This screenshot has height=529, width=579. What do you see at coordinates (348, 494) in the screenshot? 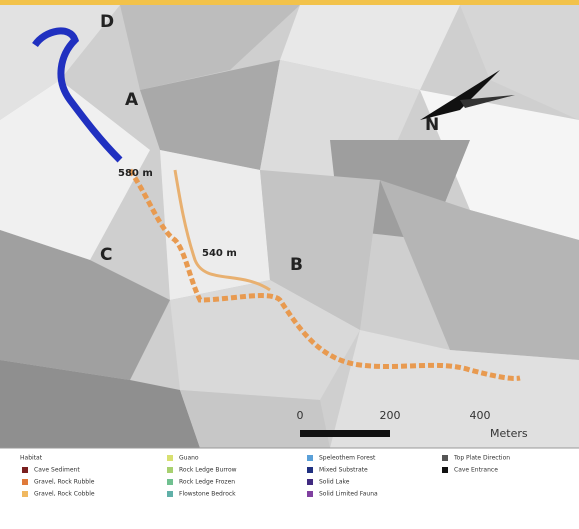
I see `legend-label: Solid Limited Fauna` at bounding box center [348, 494].